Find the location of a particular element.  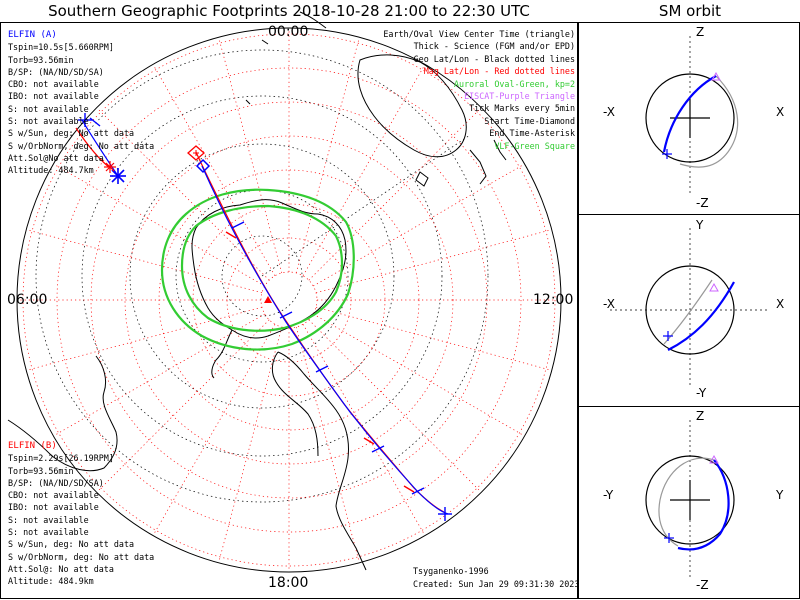

elfin-b-start-diamond is located at coordinates (196, 153).